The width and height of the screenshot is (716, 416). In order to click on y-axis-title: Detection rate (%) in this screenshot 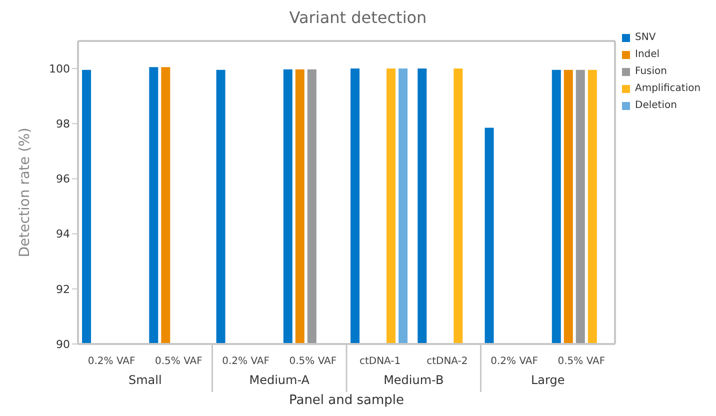, I will do `click(24, 193)`.